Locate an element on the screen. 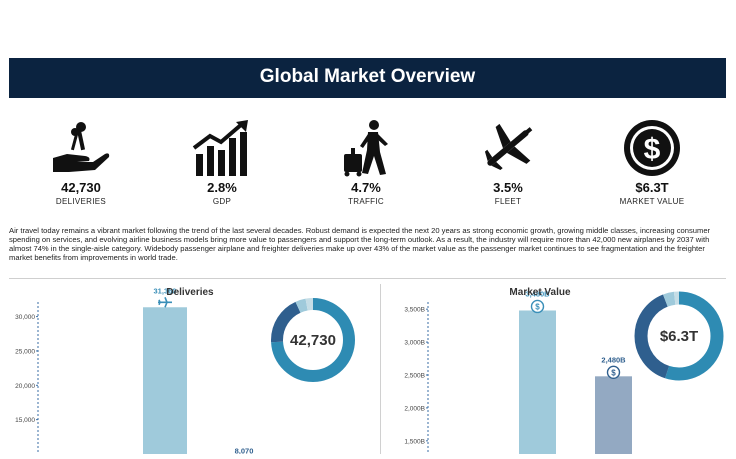  bar-value-label: 2,480B is located at coordinates (613, 359).